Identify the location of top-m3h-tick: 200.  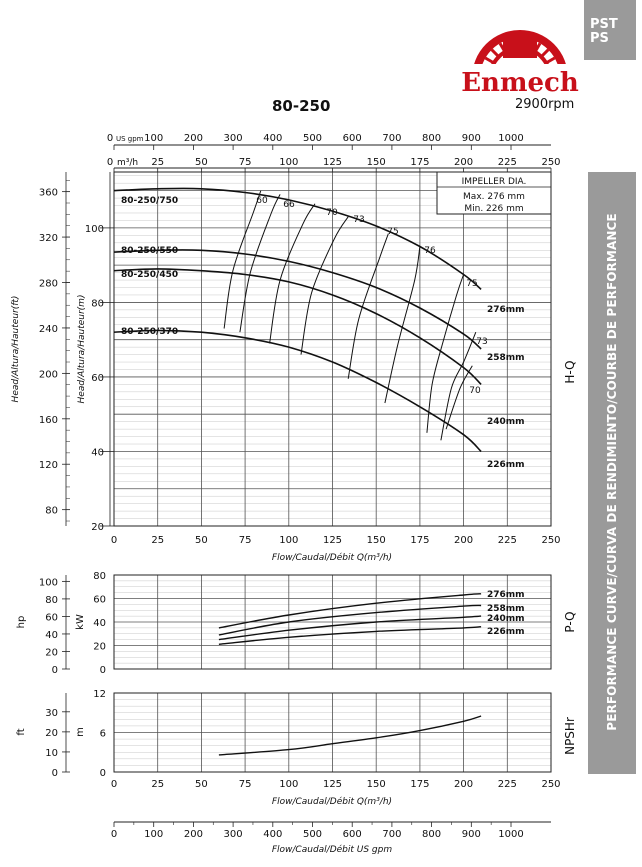
(463, 162).